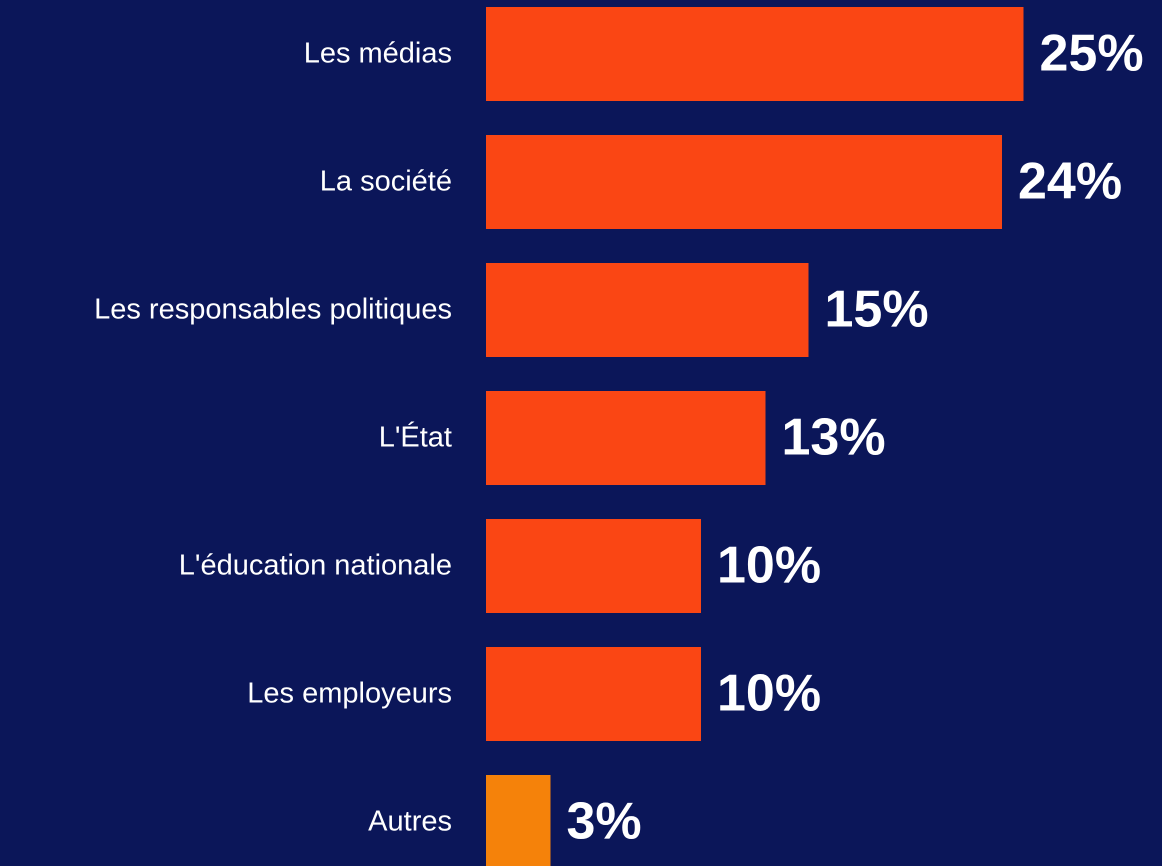 The height and width of the screenshot is (866, 1162). I want to click on value-label: 25%, so click(1092, 54).